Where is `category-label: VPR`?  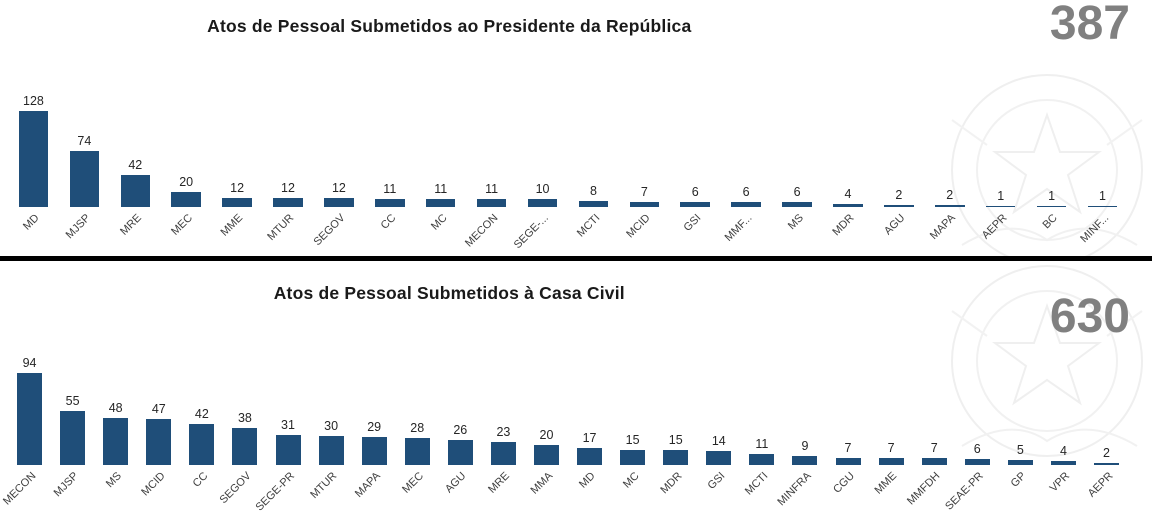
category-label: VPR is located at coordinates (1063, 488).